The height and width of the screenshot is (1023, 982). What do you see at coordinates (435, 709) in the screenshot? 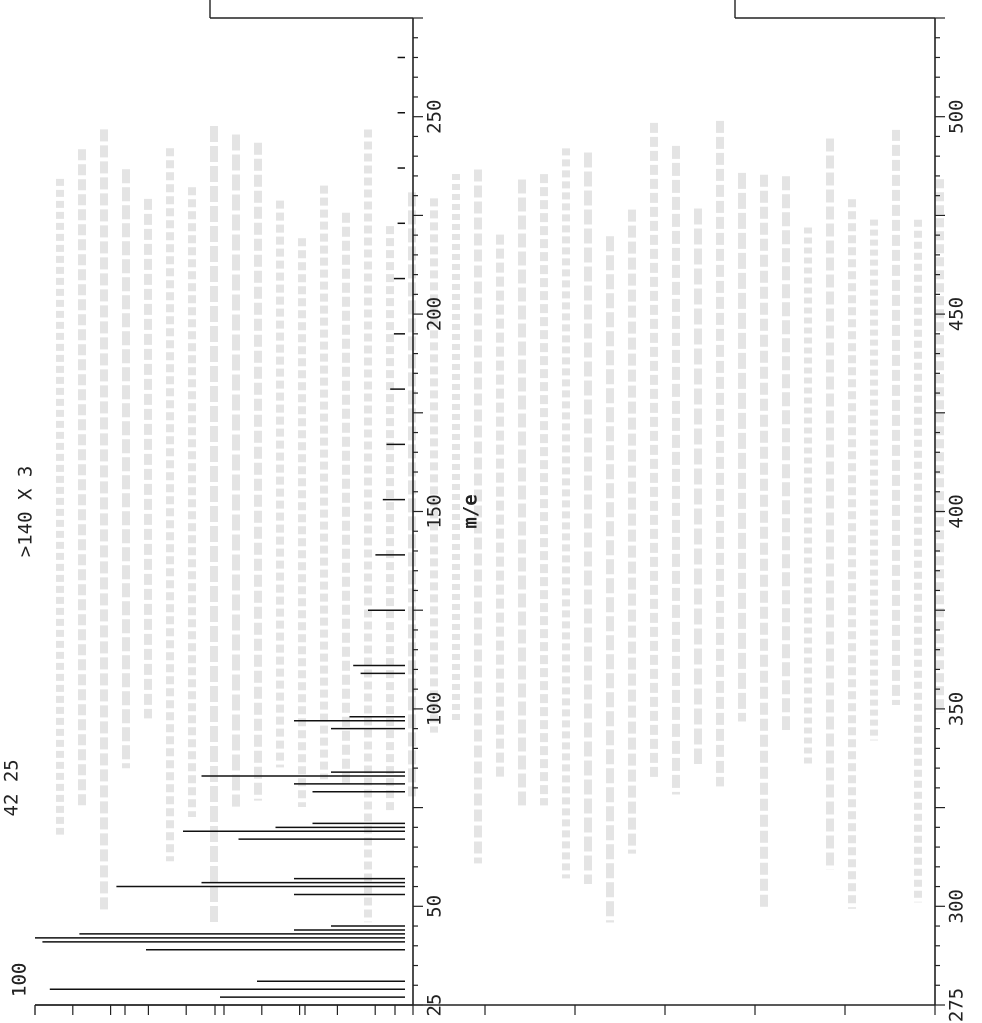
I see `me-tick-label: 100` at bounding box center [435, 709].